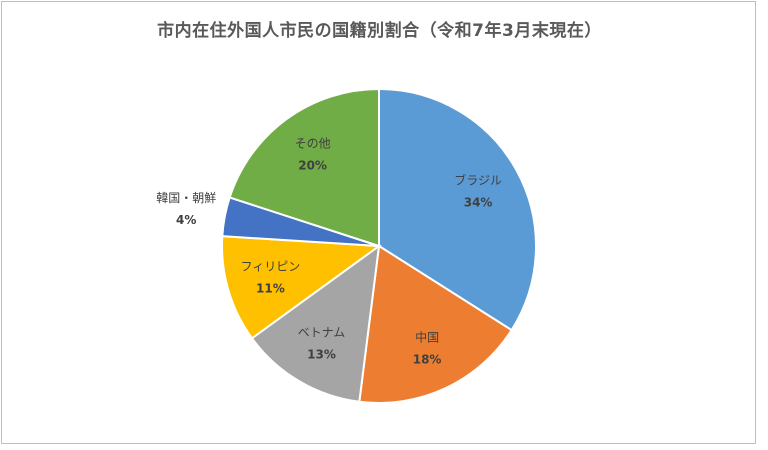 The height and width of the screenshot is (450, 768). What do you see at coordinates (270, 289) in the screenshot?
I see `slice-value-philippines: 11%` at bounding box center [270, 289].